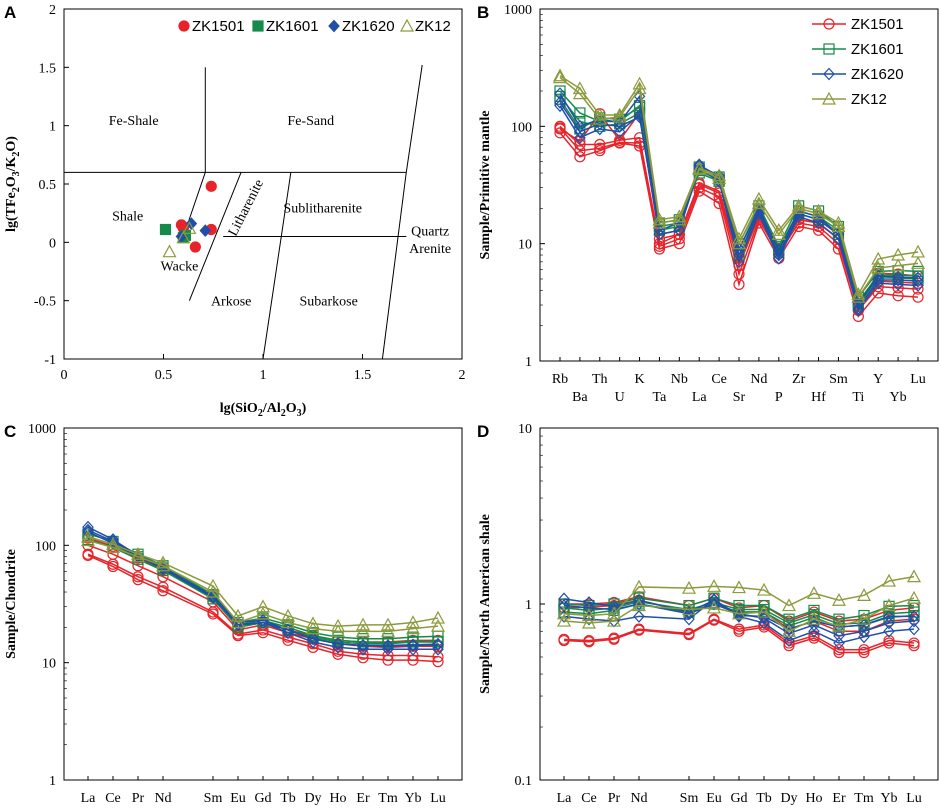 The image size is (941, 809). What do you see at coordinates (838, 379) in the screenshot?
I see `x-tick-label: Sm` at bounding box center [838, 379].